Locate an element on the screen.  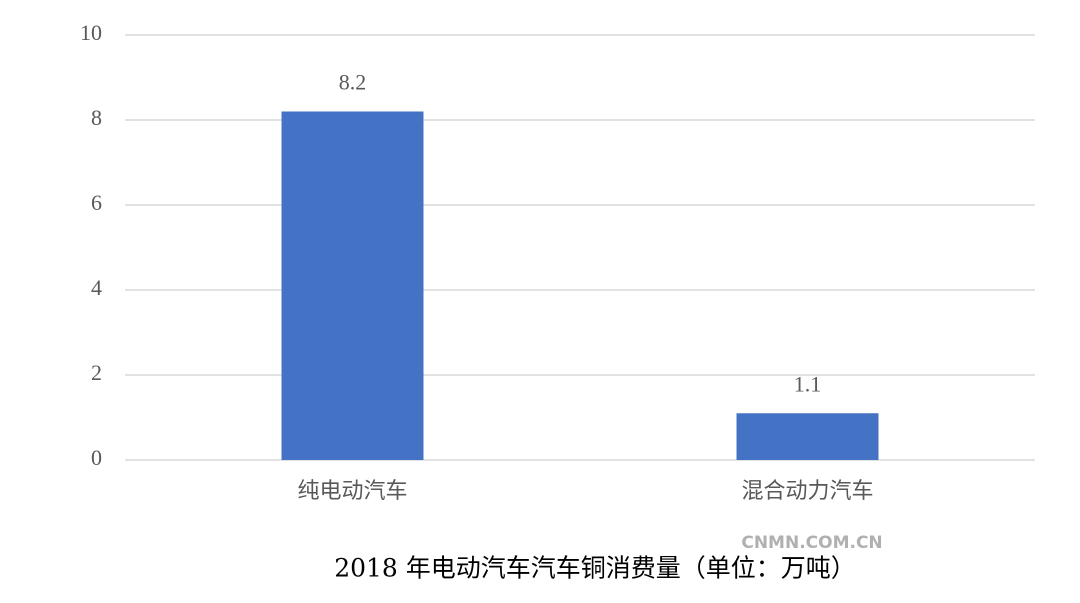
x-tick-label: 纯电动汽车 is located at coordinates (352, 491).